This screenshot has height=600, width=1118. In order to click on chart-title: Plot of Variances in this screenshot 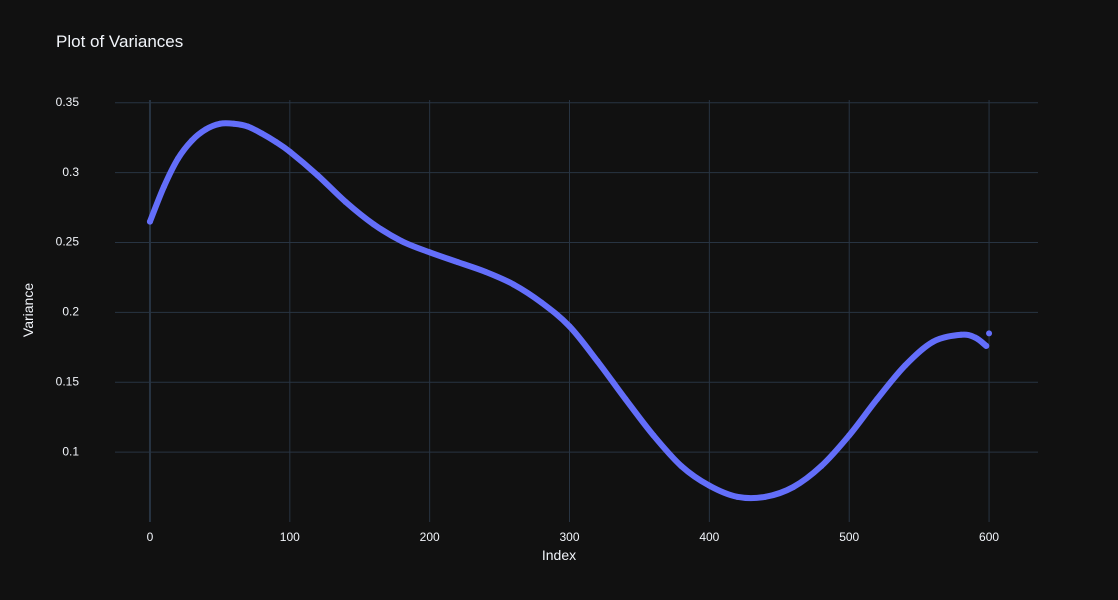, I will do `click(120, 41)`.